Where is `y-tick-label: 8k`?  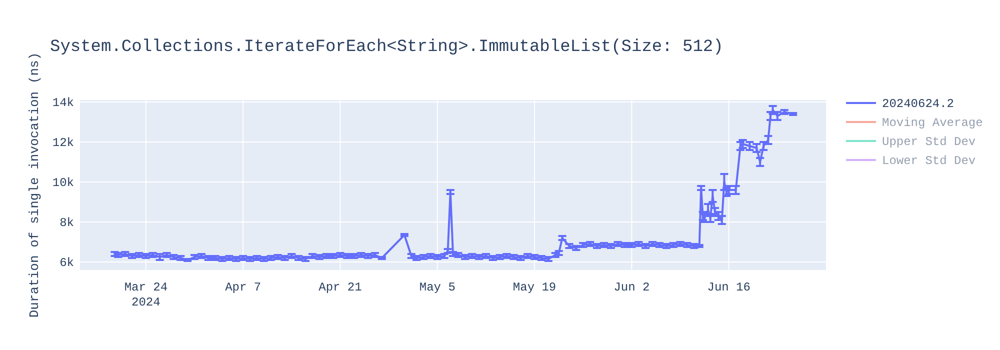 y-tick-label: 8k is located at coordinates (67, 223).